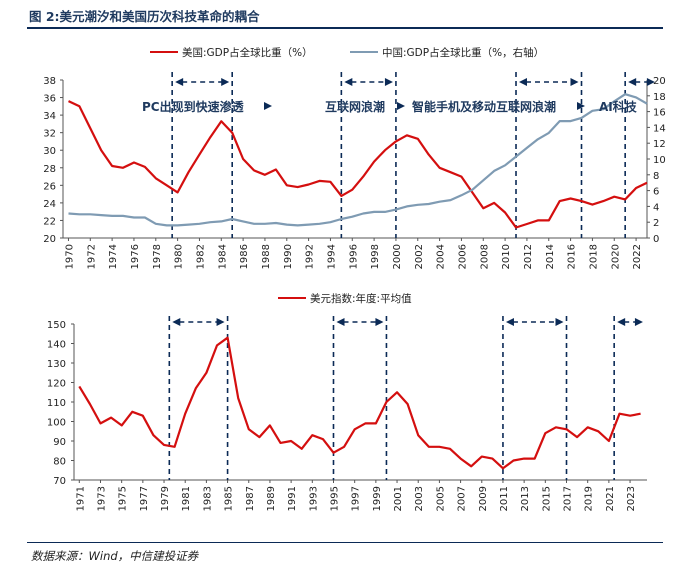 The image size is (699, 573). What do you see at coordinates (292, 498) in the screenshot?
I see `x-tick-label: 1991` at bounding box center [292, 498].